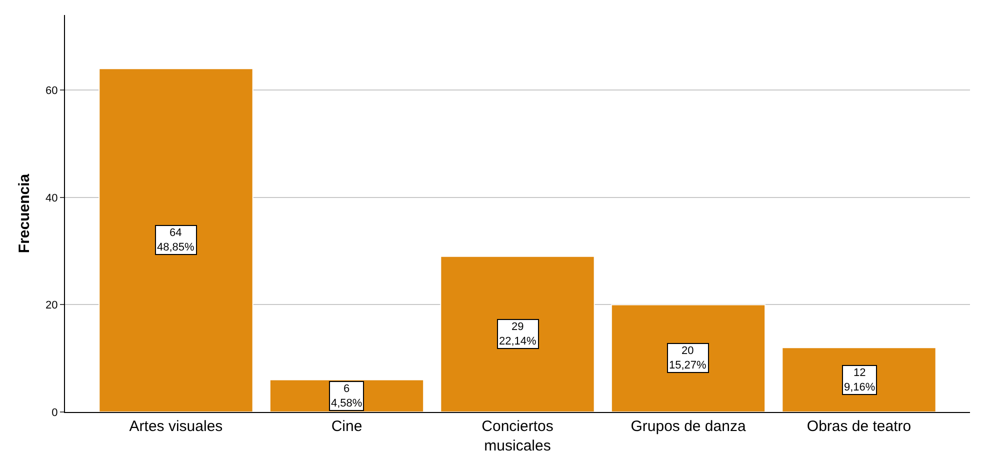  What do you see at coordinates (52, 90) in the screenshot?
I see `y-tick-label: 60` at bounding box center [52, 90].